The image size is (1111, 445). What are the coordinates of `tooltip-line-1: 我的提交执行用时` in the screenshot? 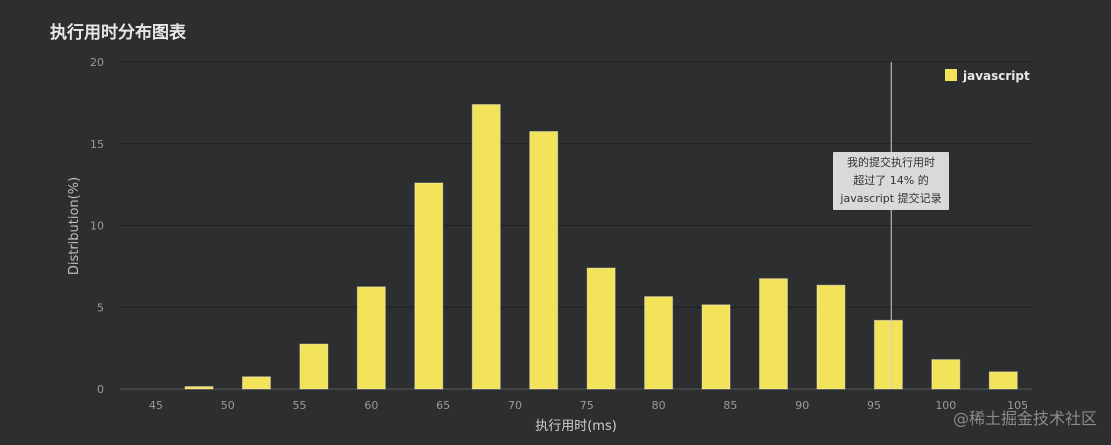 It's located at (891, 162).